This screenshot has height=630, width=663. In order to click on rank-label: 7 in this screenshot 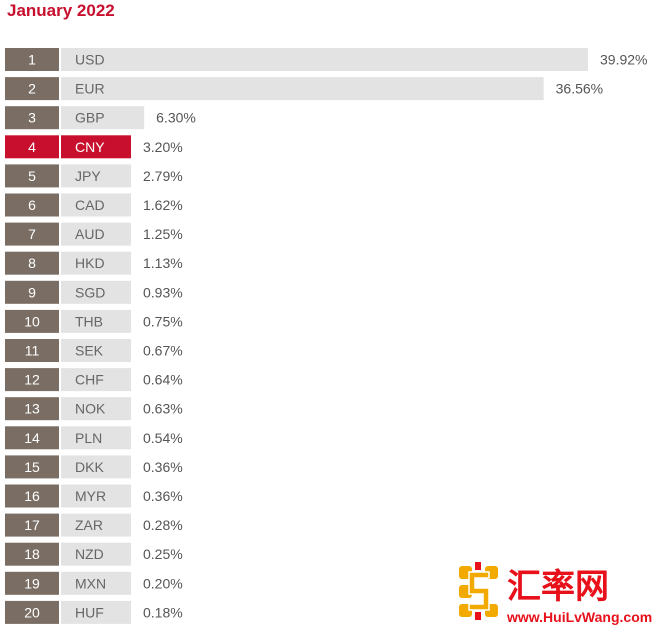, I will do `click(32, 234)`.